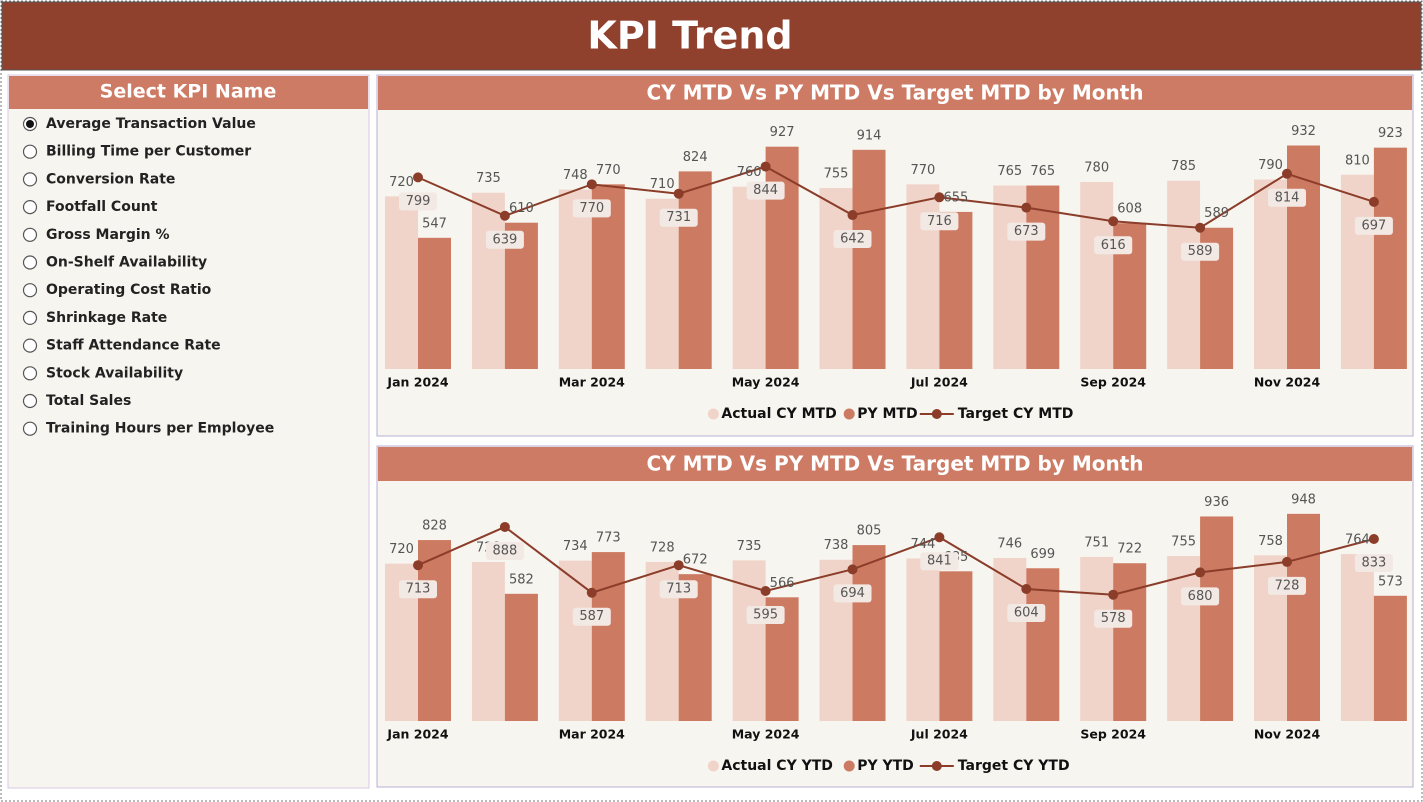 This screenshot has width=1423, height=802. What do you see at coordinates (894, 464) in the screenshot?
I see `chart-title: CY MTD Vs PY MTD Vs Target MTD by Month` at bounding box center [894, 464].